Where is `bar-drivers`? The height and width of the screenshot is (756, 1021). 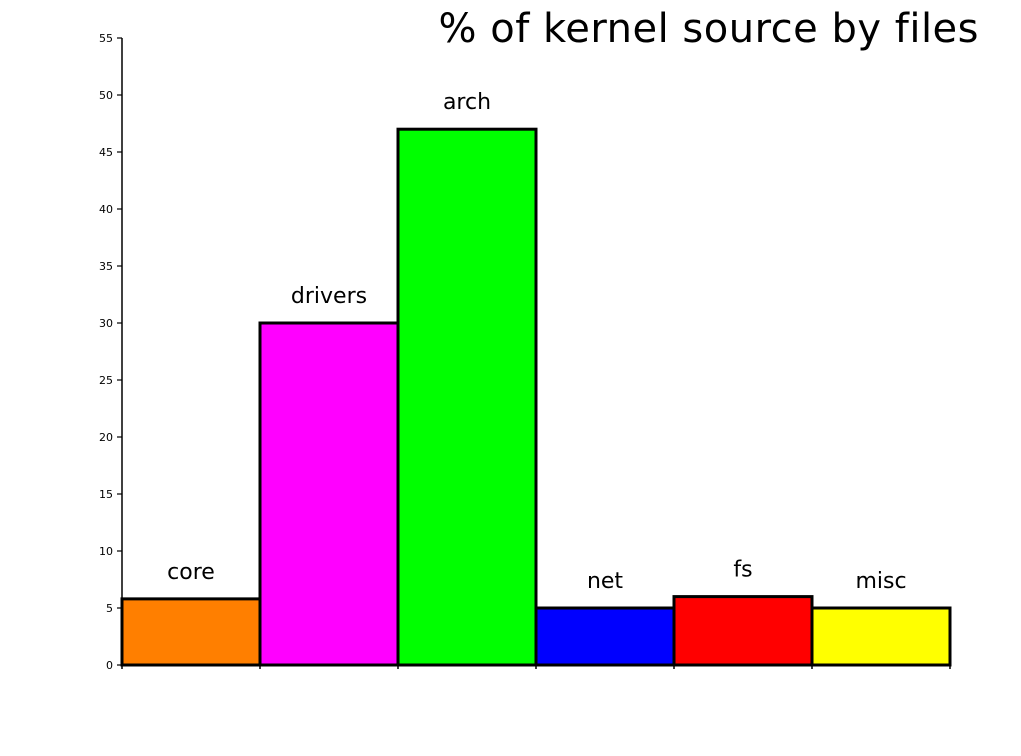 bar-drivers is located at coordinates (329, 494).